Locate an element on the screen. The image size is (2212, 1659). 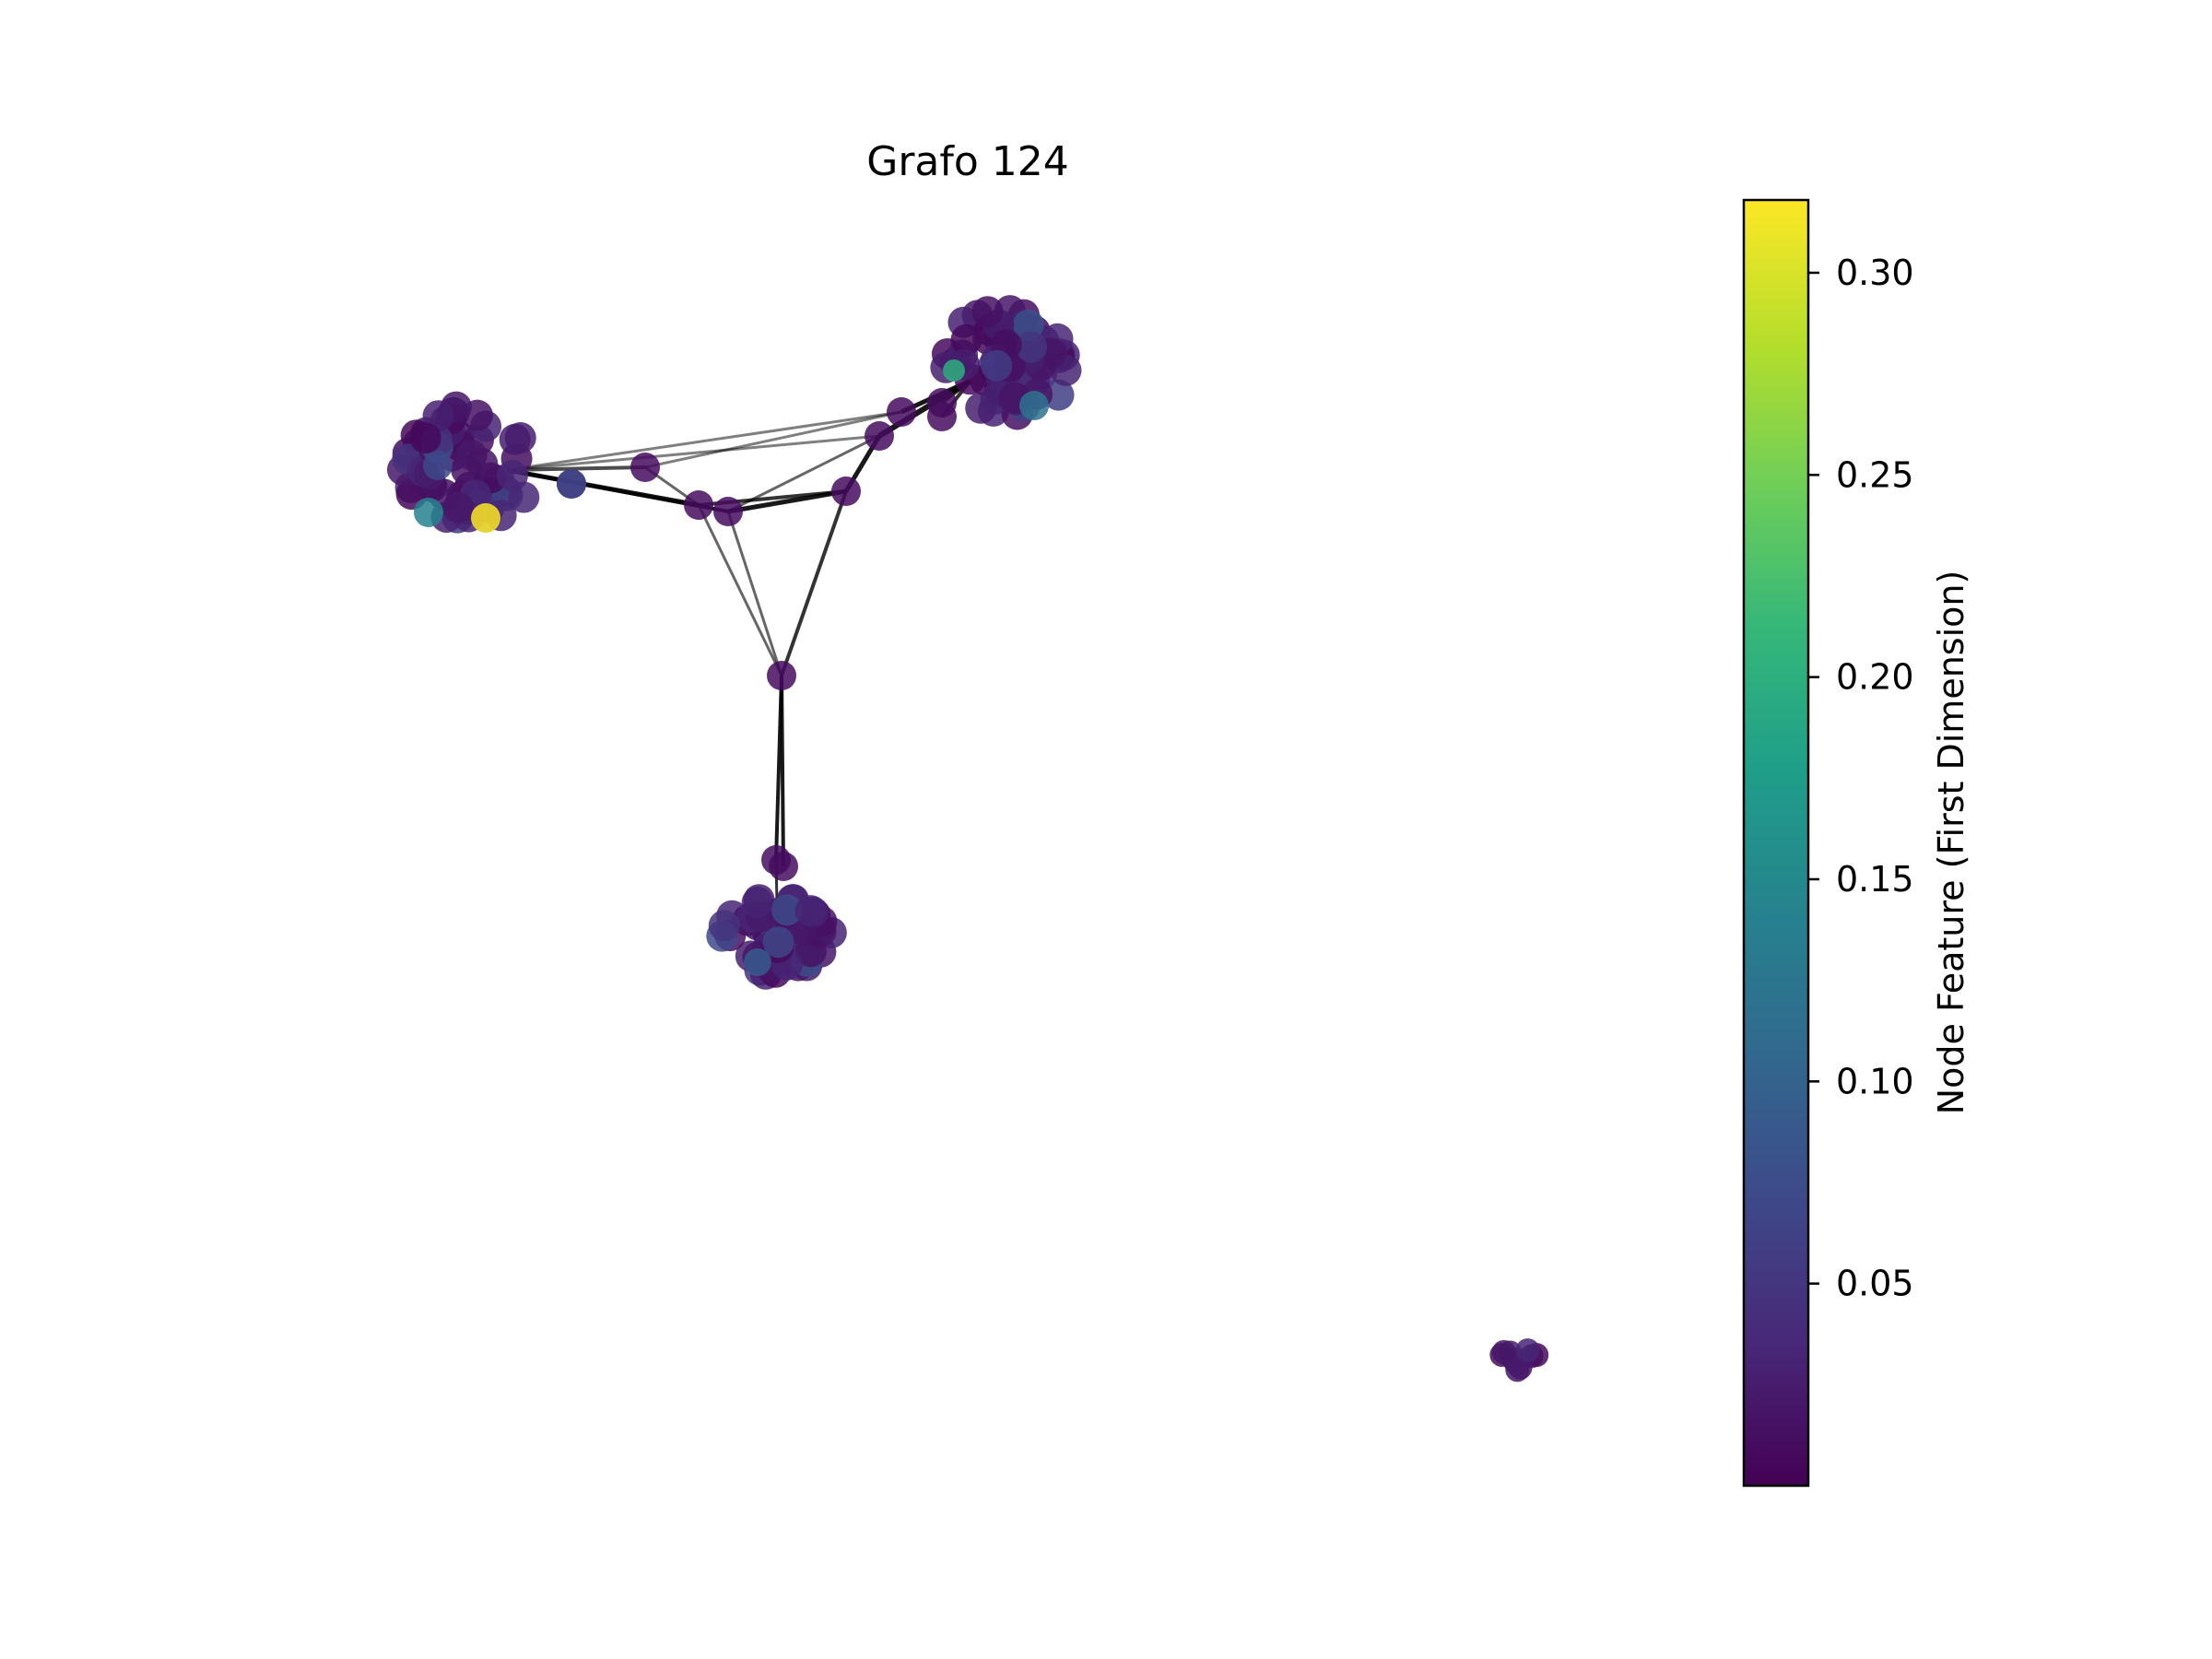
chart-title: Grafo 124 is located at coordinates (967, 161).